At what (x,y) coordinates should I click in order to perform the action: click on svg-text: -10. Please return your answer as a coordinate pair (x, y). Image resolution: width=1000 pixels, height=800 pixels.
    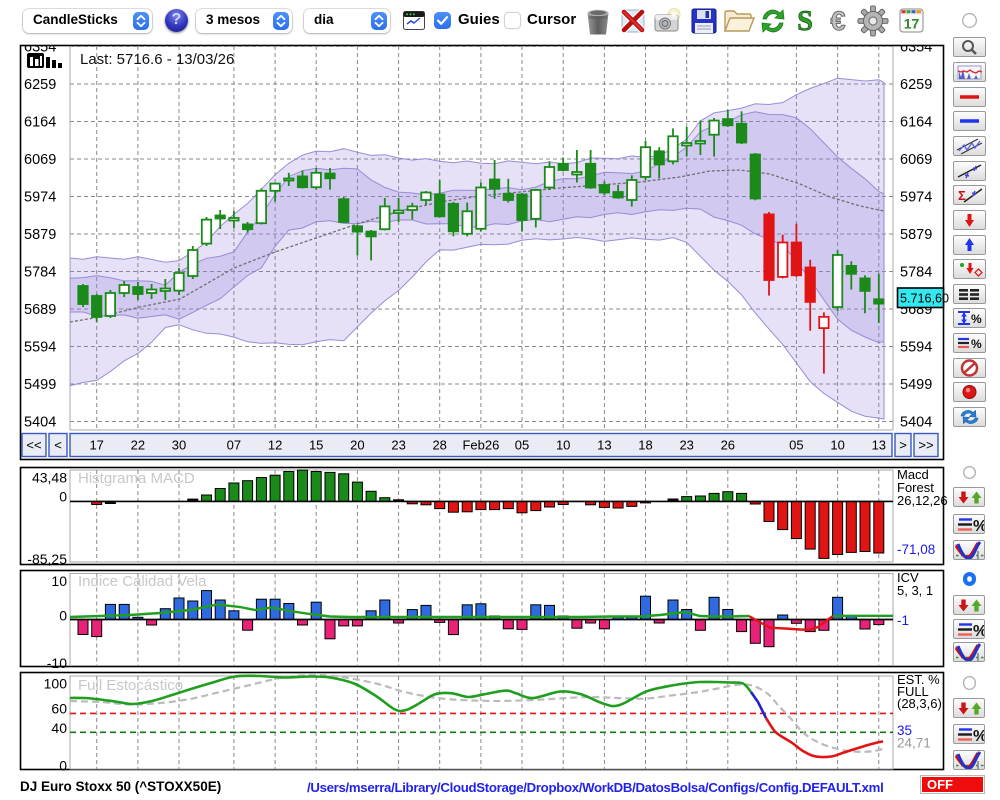
    Looking at the image, I should click on (57, 663).